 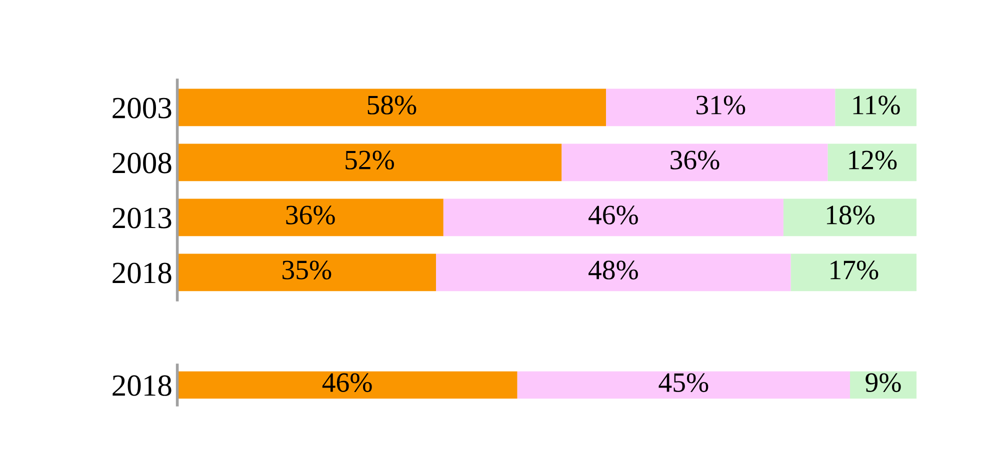 I want to click on y-tick-label: 2008, so click(x=142, y=163).